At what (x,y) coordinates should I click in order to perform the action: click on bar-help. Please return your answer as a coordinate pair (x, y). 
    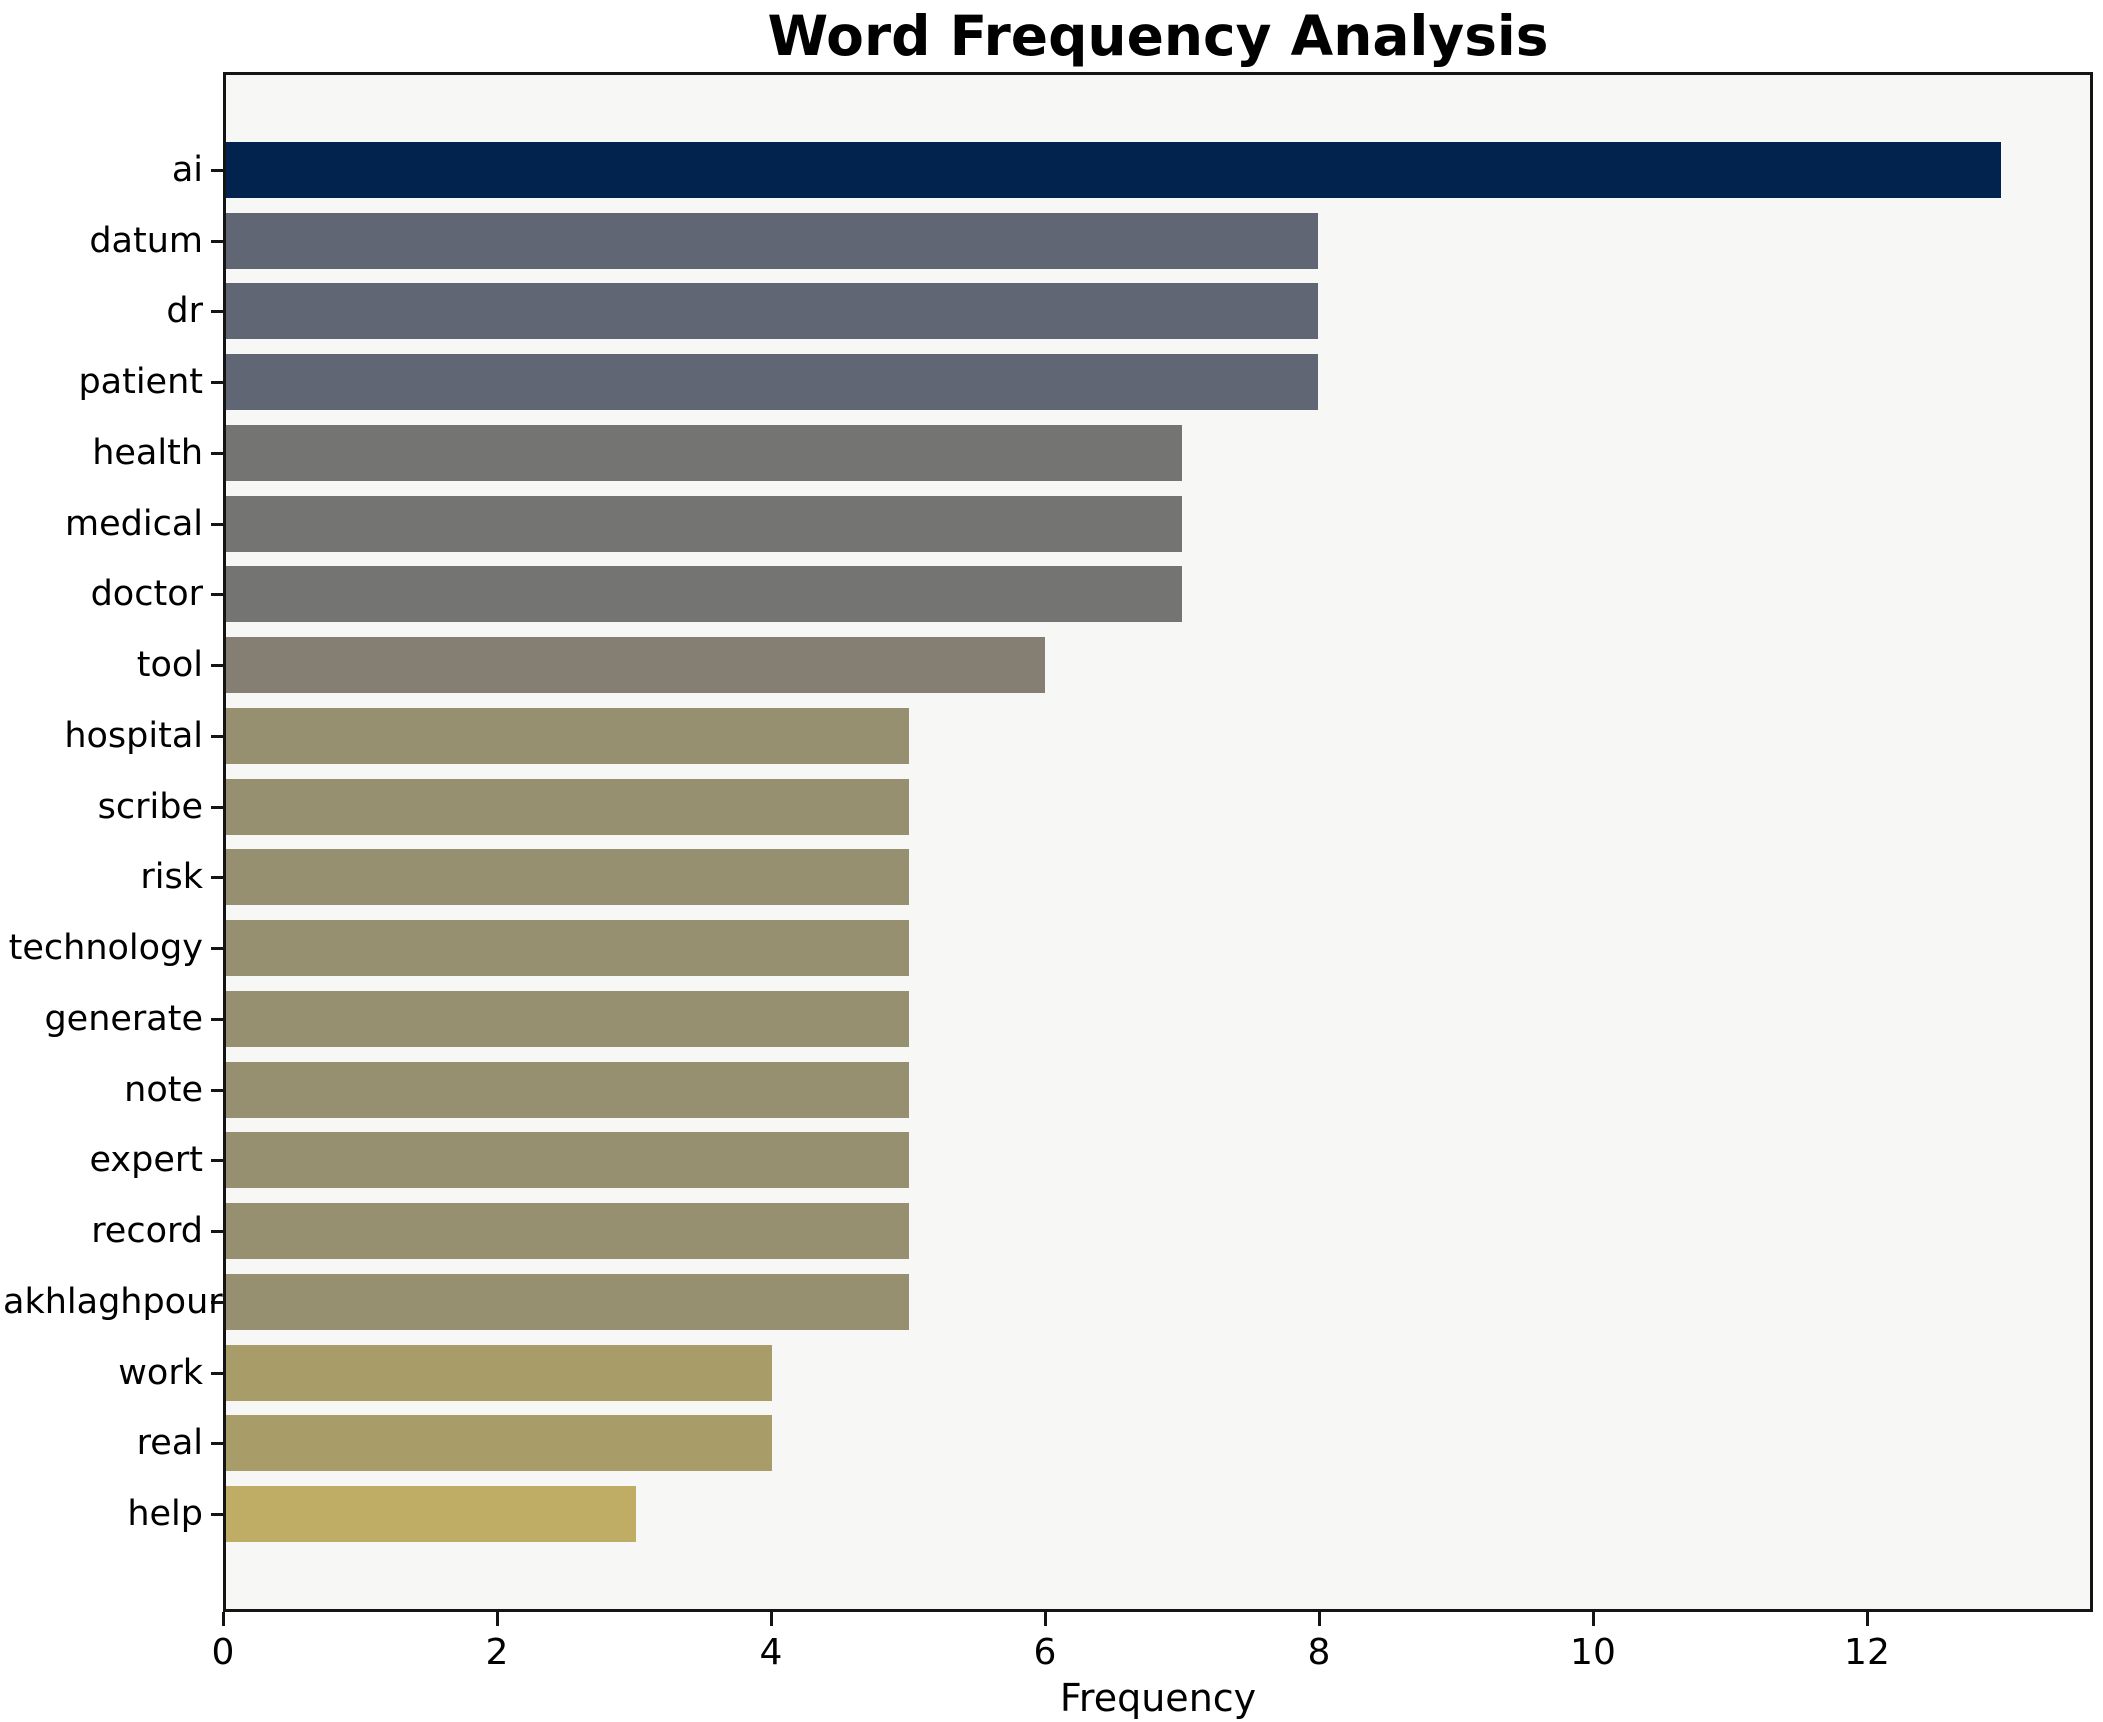
    Looking at the image, I should click on (431, 1514).